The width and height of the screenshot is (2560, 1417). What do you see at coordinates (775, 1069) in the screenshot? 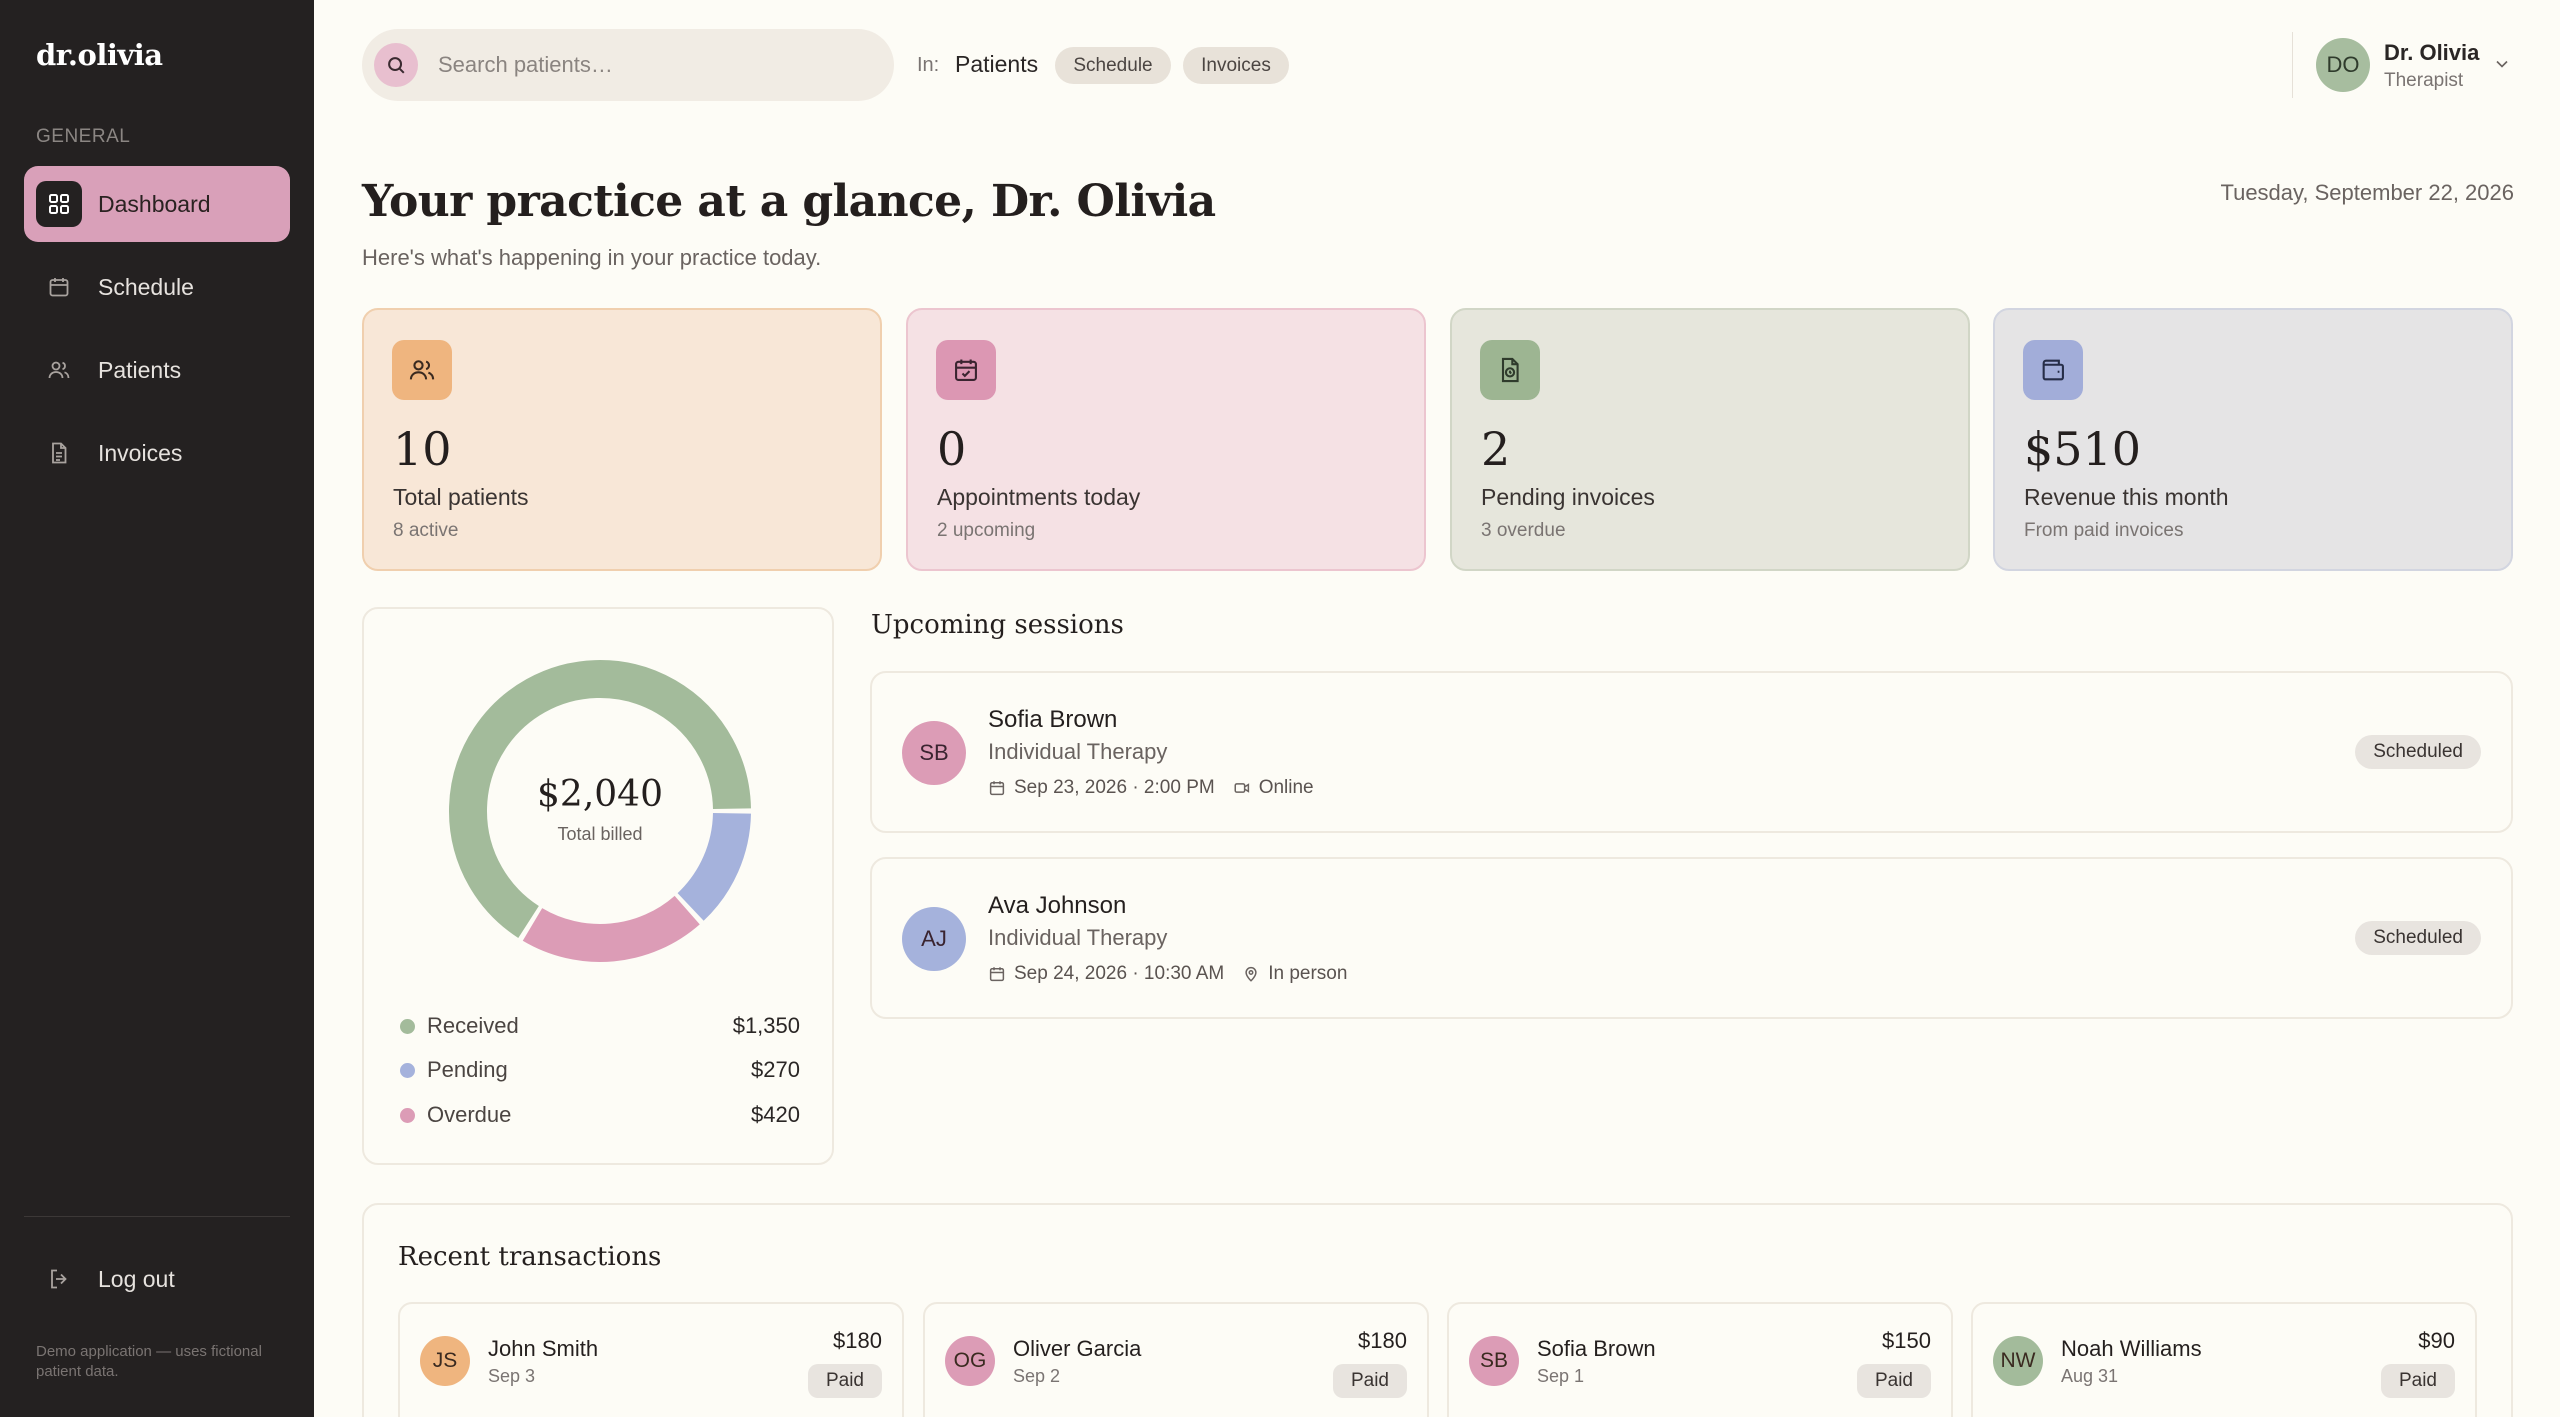
I see `legend-value: $270` at bounding box center [775, 1069].